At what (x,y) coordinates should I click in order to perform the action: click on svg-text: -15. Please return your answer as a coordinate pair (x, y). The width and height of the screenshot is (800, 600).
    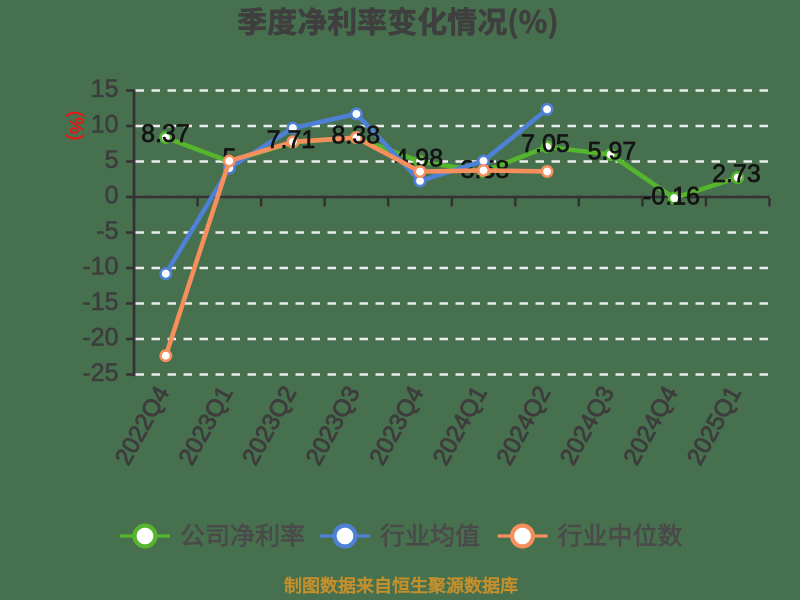
    Looking at the image, I should click on (100, 302).